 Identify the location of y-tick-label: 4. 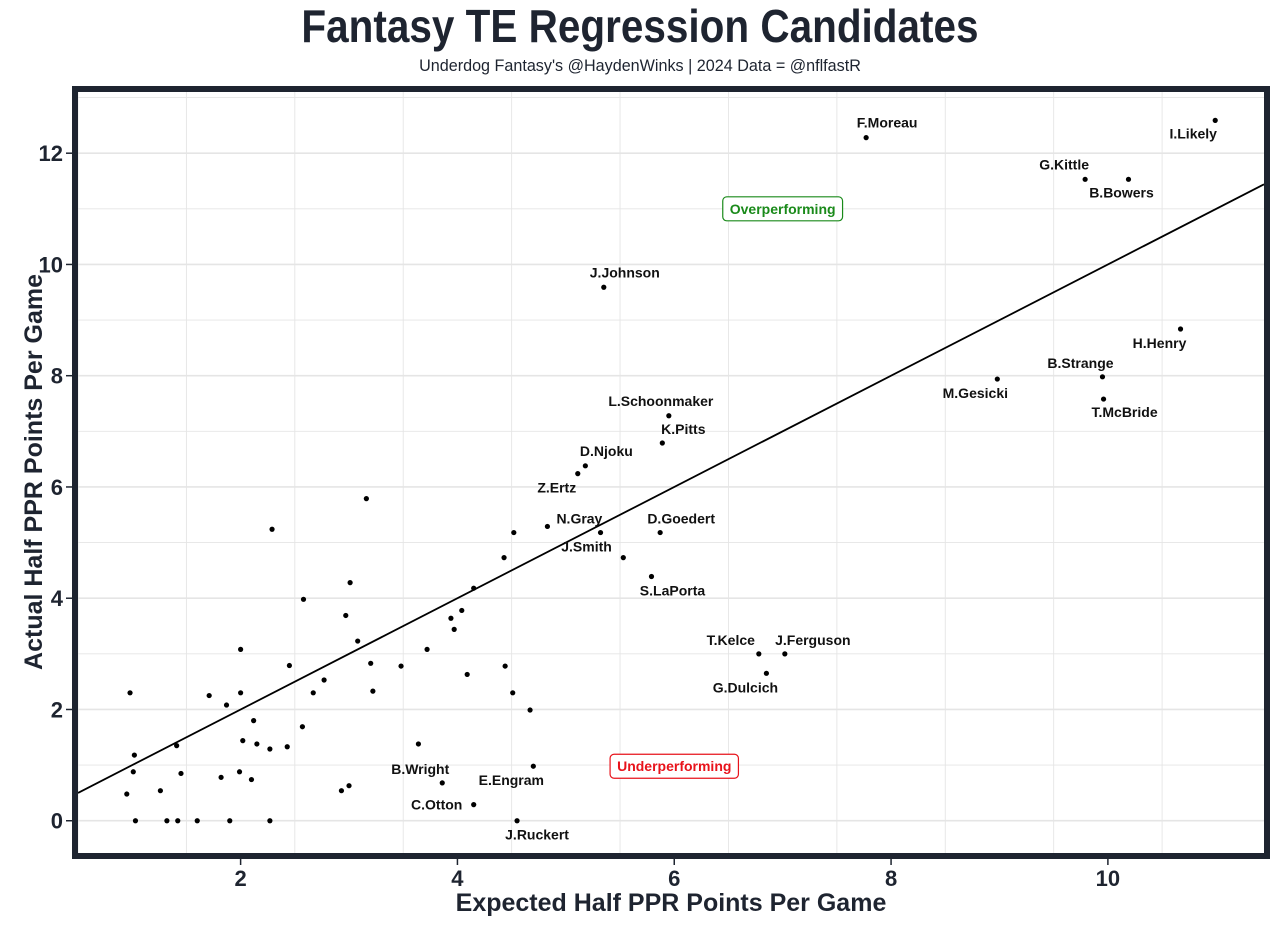
(57, 598).